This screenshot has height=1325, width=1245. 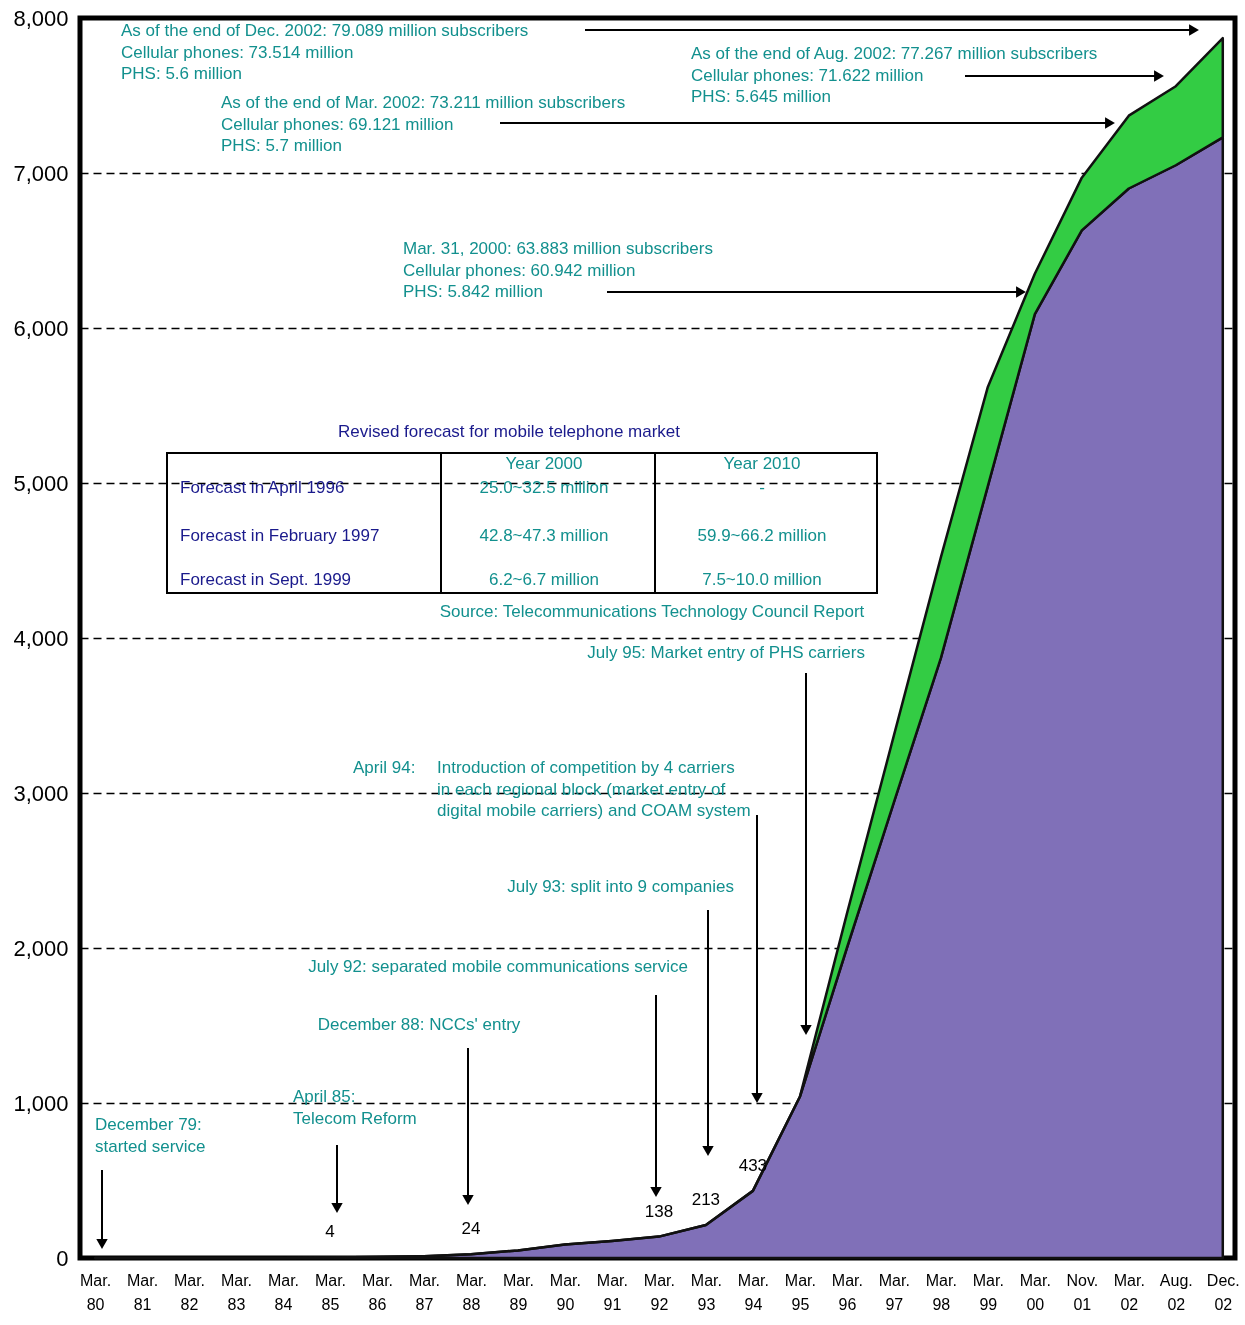 I want to click on annotation: 6.2~6.7 million, so click(x=544, y=579).